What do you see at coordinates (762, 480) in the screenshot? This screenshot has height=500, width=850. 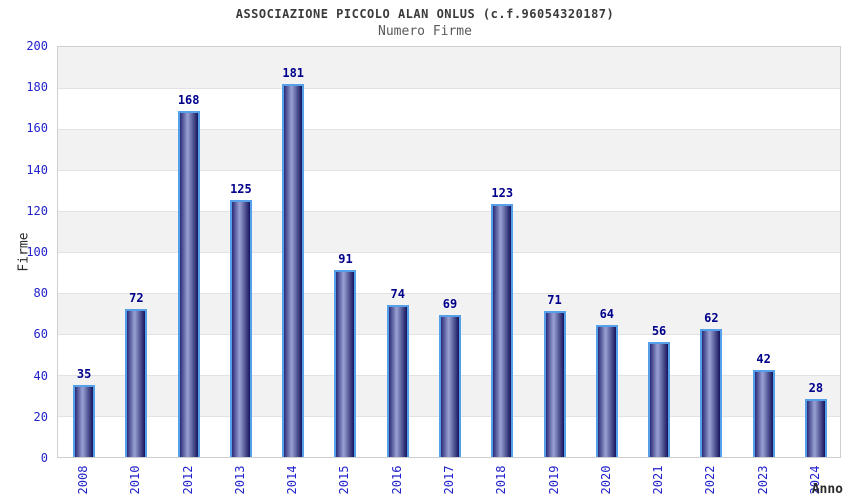 I see `x-tick-label: 2023` at bounding box center [762, 480].